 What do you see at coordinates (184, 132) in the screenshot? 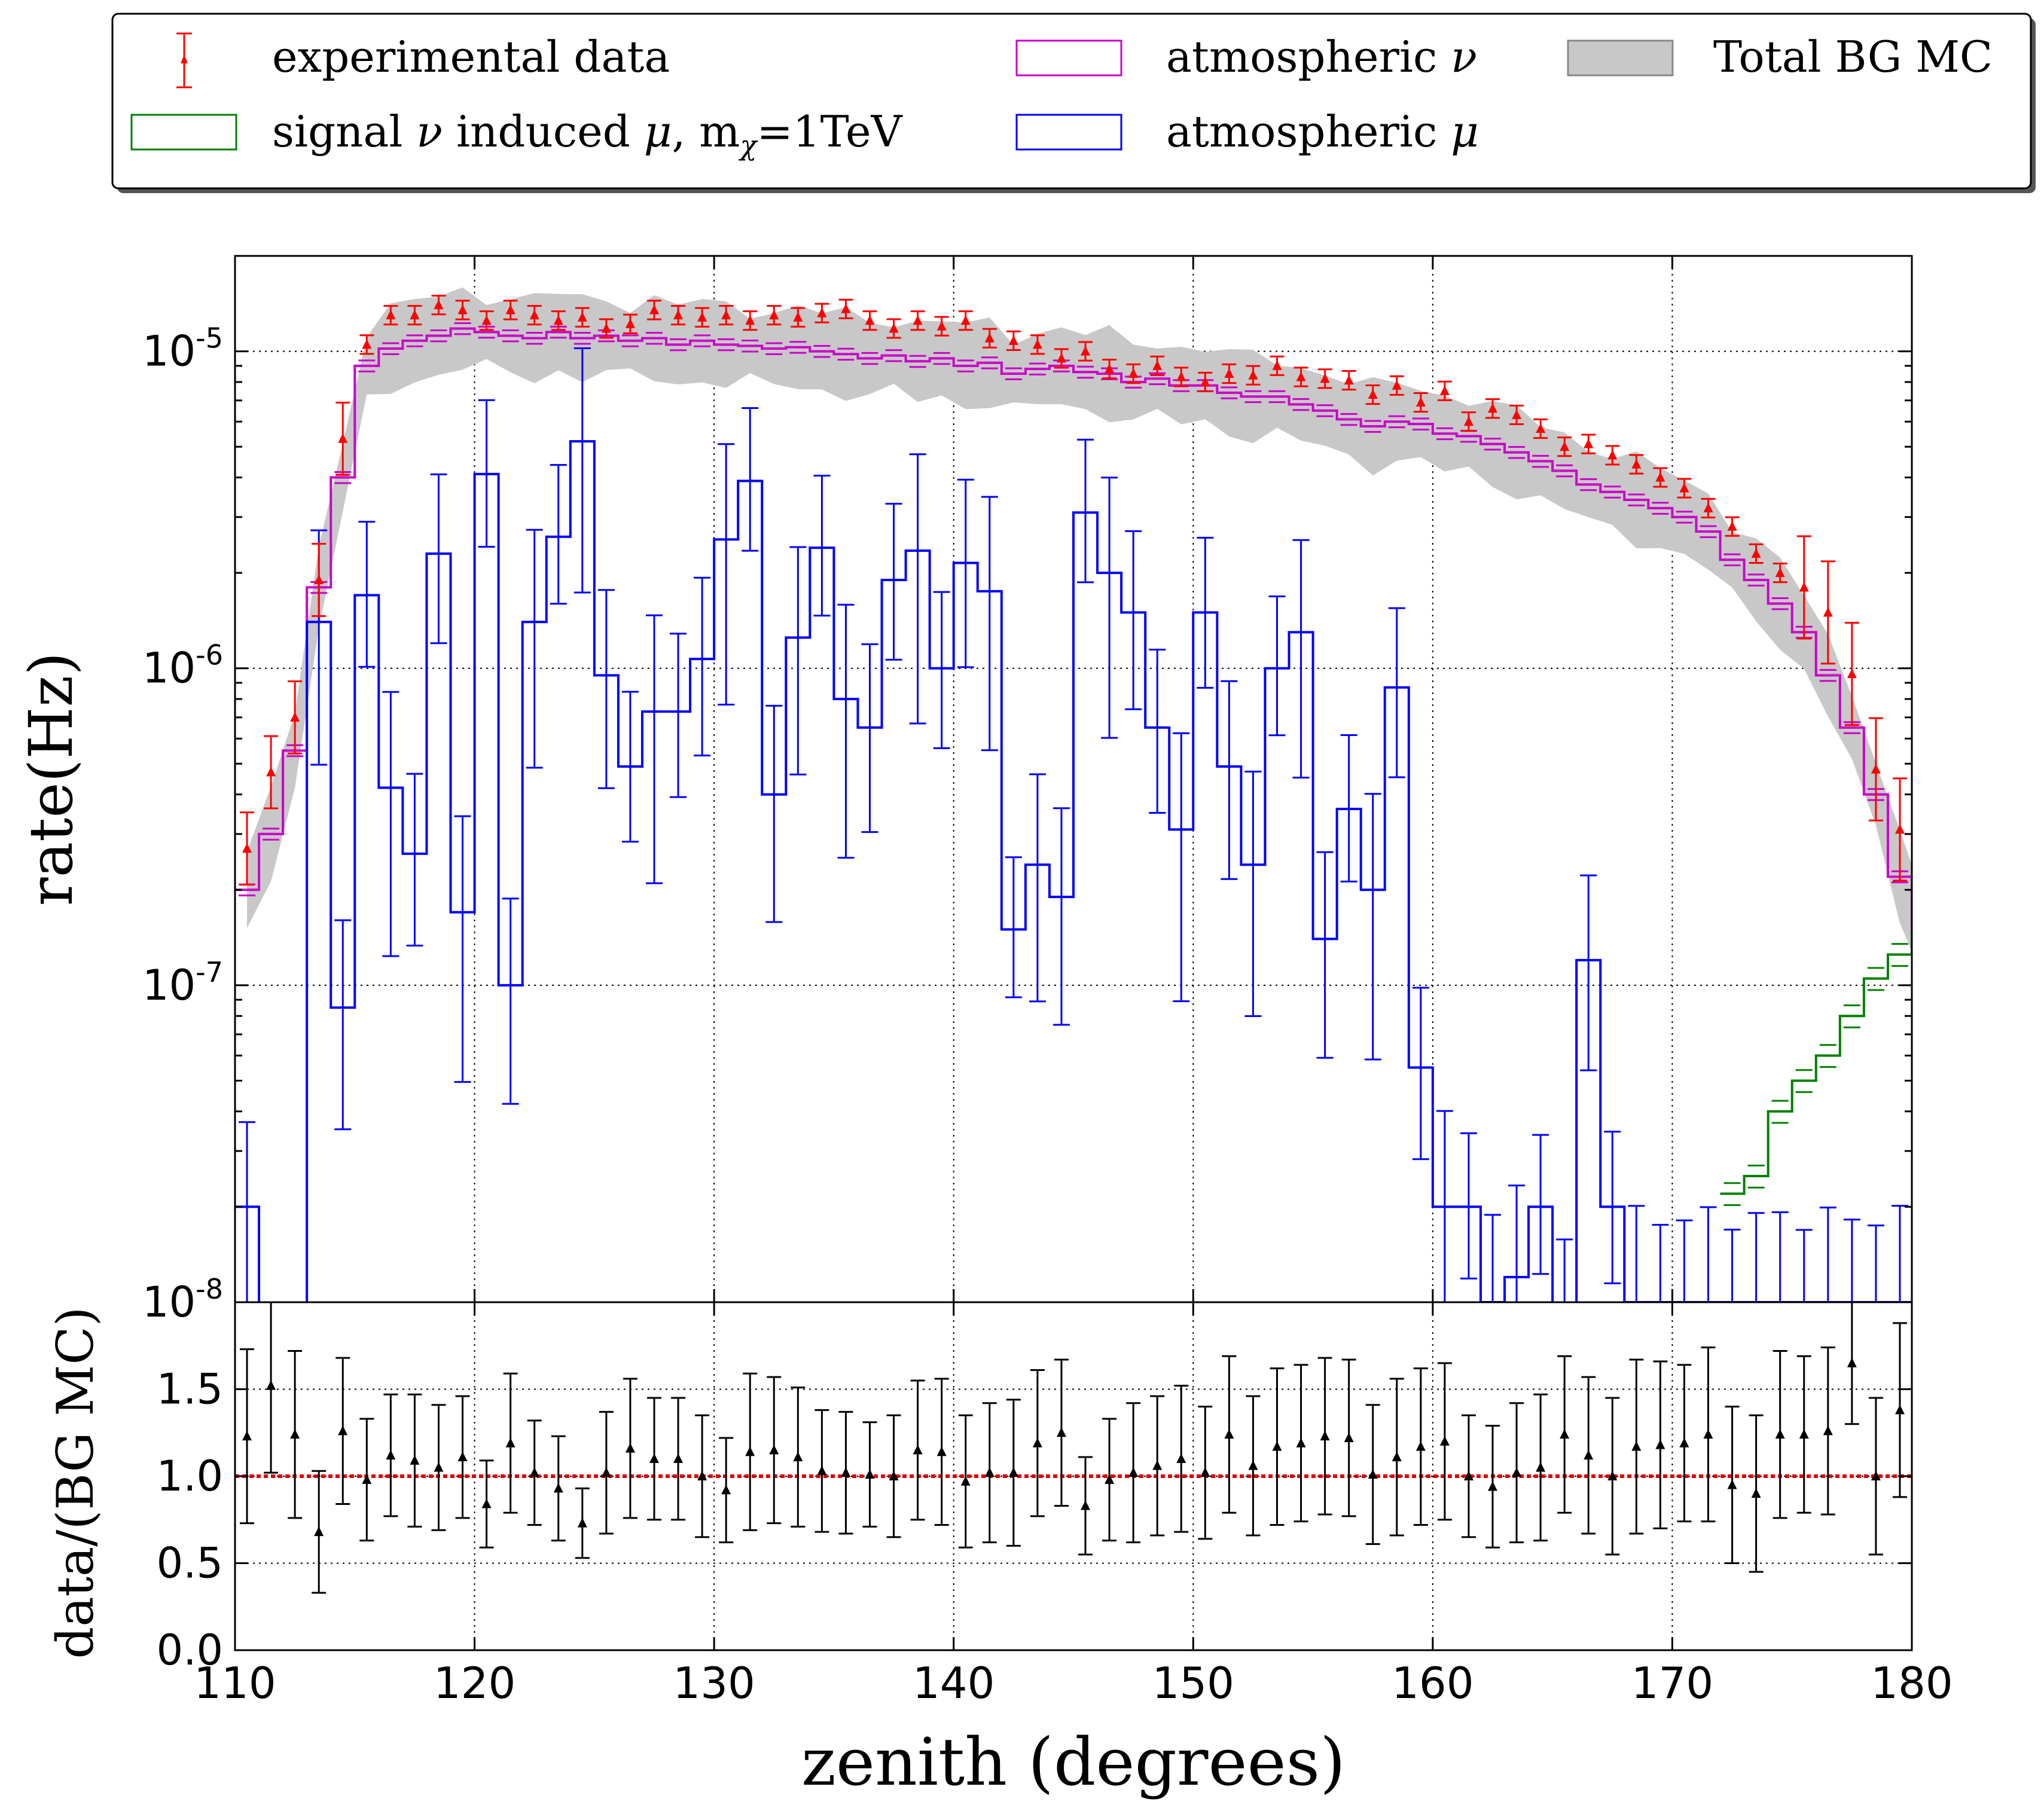
I see `legend-swatch-signal` at bounding box center [184, 132].